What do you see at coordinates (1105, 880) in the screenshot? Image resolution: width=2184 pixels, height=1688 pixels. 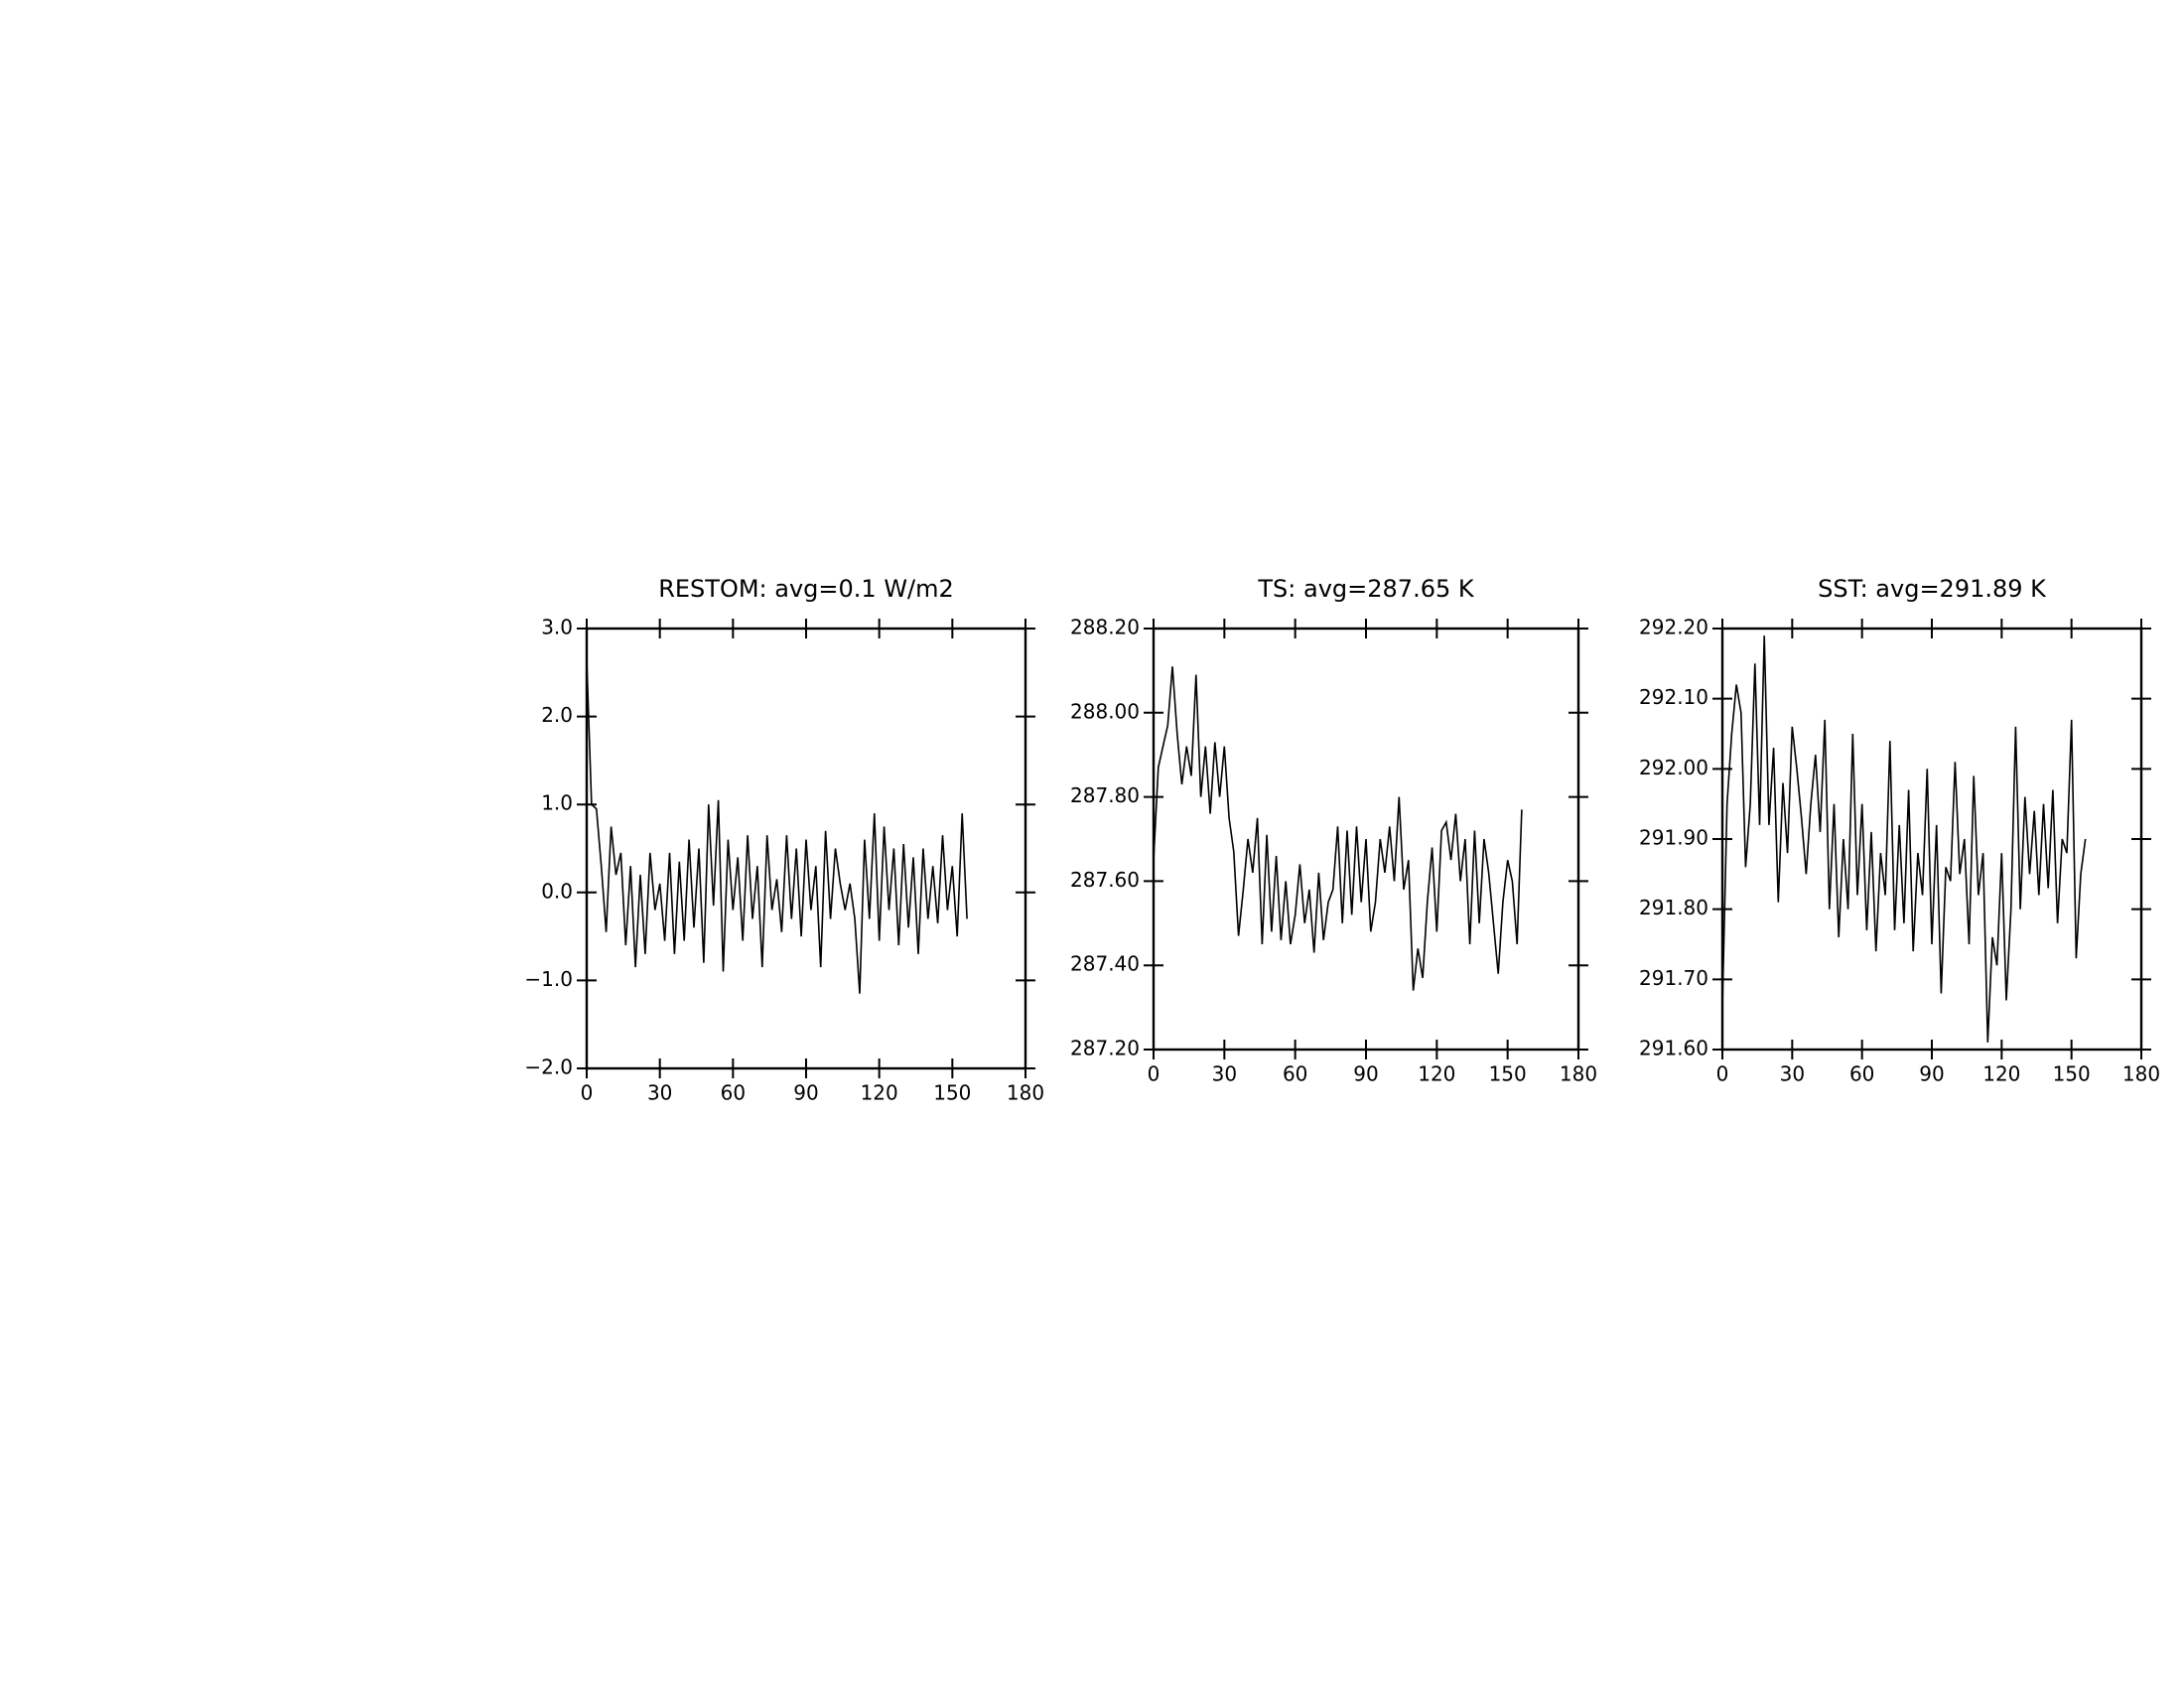 I see `y-tick-label: 287.60` at bounding box center [1105, 880].